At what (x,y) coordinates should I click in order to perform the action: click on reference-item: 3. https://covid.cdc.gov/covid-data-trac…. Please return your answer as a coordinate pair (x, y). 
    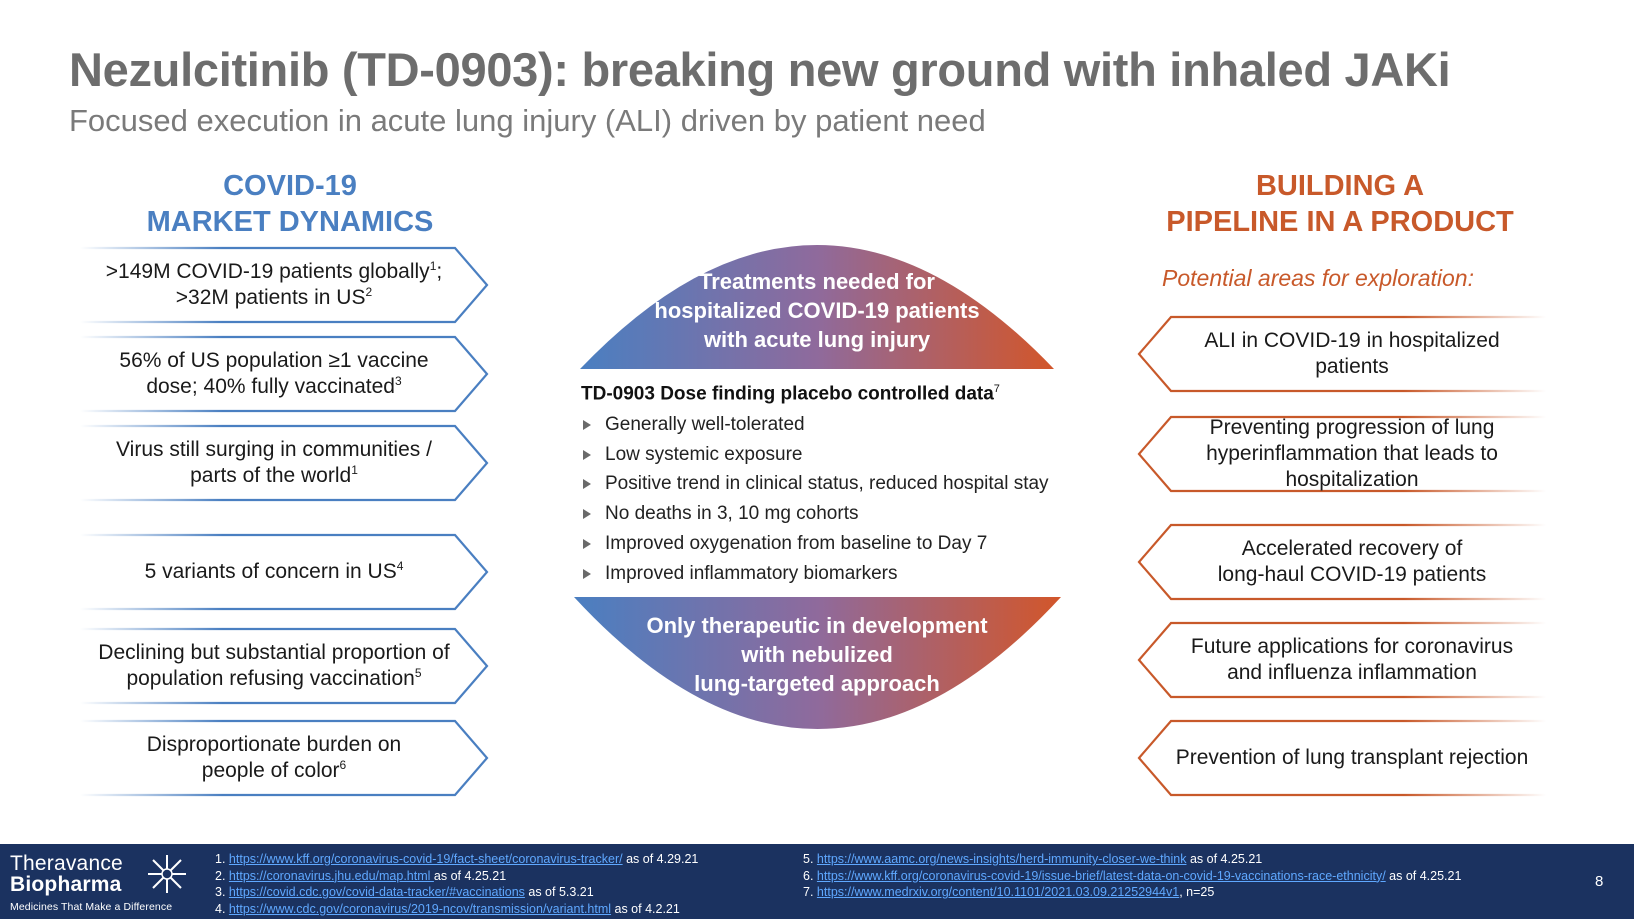
    Looking at the image, I should click on (404, 892).